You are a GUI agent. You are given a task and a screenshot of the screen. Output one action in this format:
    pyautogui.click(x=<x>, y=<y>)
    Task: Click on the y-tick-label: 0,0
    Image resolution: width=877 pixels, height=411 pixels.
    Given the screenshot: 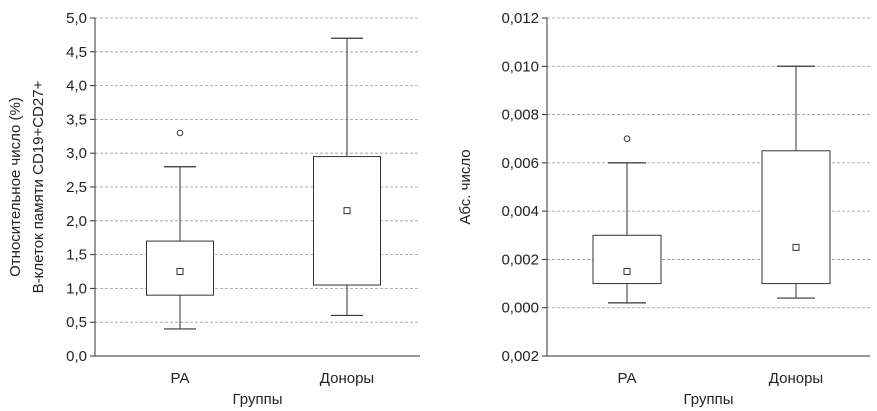 What is the action you would take?
    pyautogui.click(x=76, y=356)
    